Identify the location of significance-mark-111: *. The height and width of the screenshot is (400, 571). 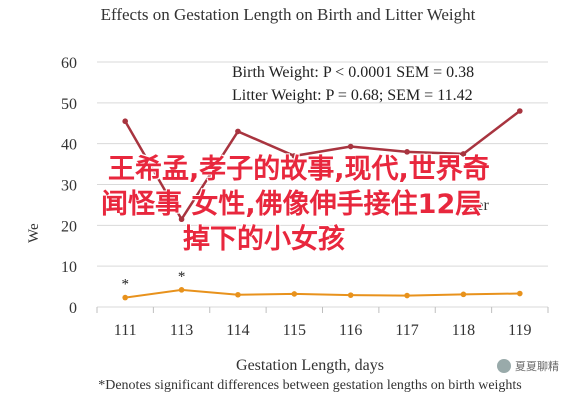
(125, 285).